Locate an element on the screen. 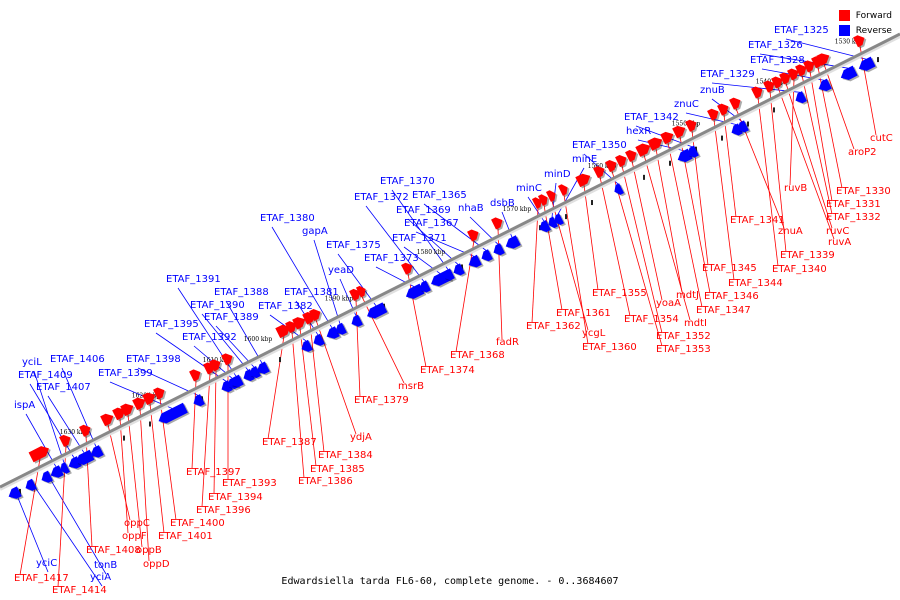  forward-gene-label: ETAF_1408 is located at coordinates (113, 550).